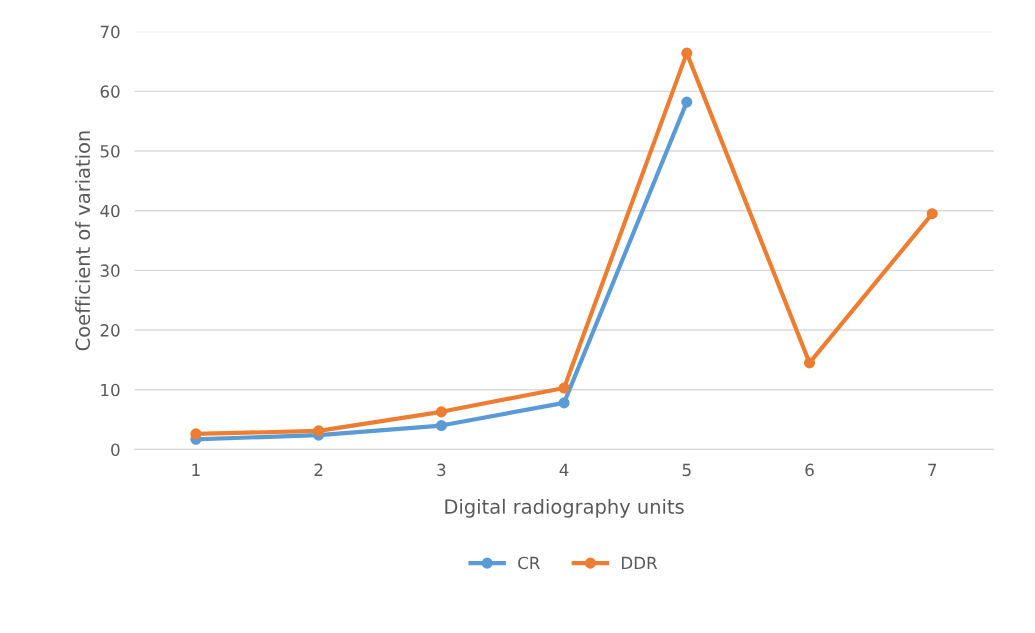  What do you see at coordinates (110, 270) in the screenshot?
I see `y-tick-label: 30` at bounding box center [110, 270].